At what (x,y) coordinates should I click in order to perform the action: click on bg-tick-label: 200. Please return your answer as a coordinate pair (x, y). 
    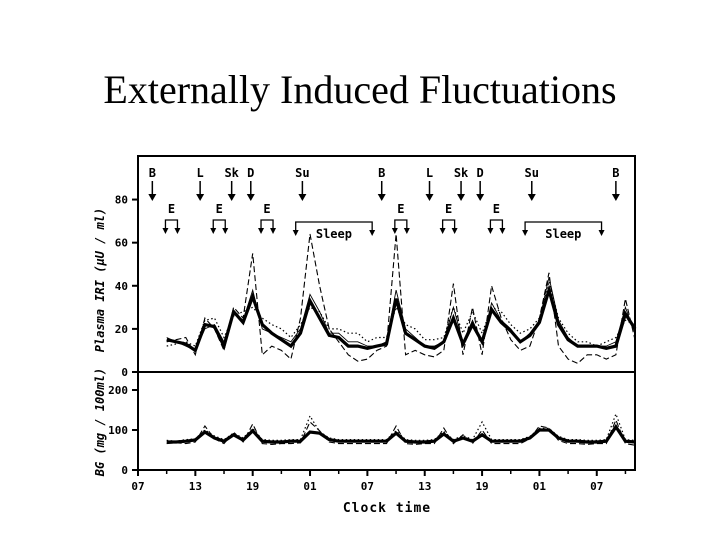
    Looking at the image, I should click on (118, 390).